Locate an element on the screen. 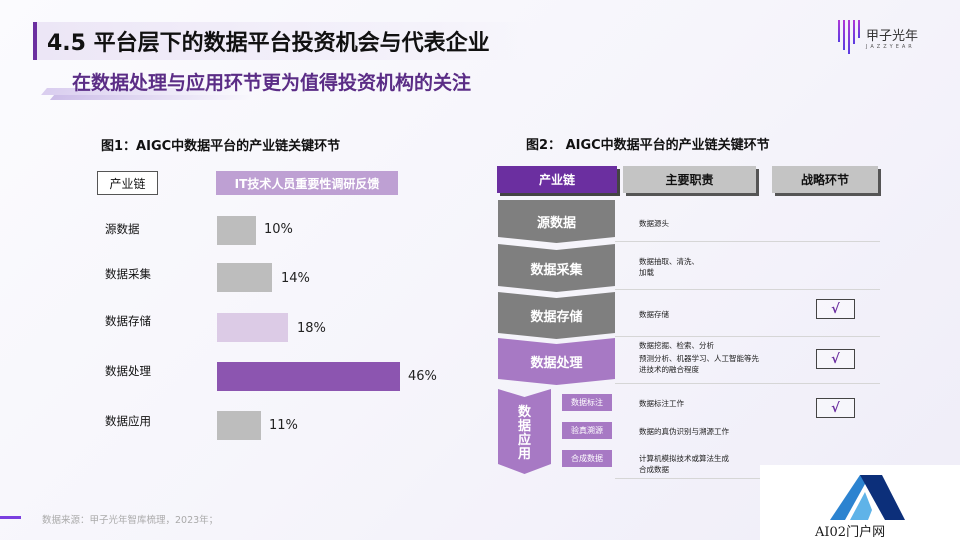 Image resolution: width=960 pixels, height=540 pixels. duty-text: 数据挖掘、检索、分析 预测分析、机器学习、人工智能等先 进技术的融合程度 is located at coordinates (699, 357).